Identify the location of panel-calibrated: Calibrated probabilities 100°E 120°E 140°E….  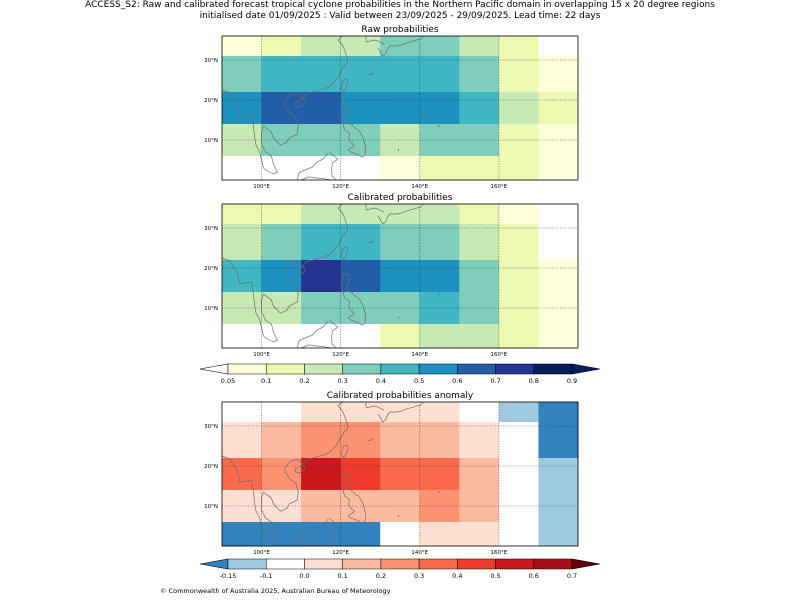
(391, 275).